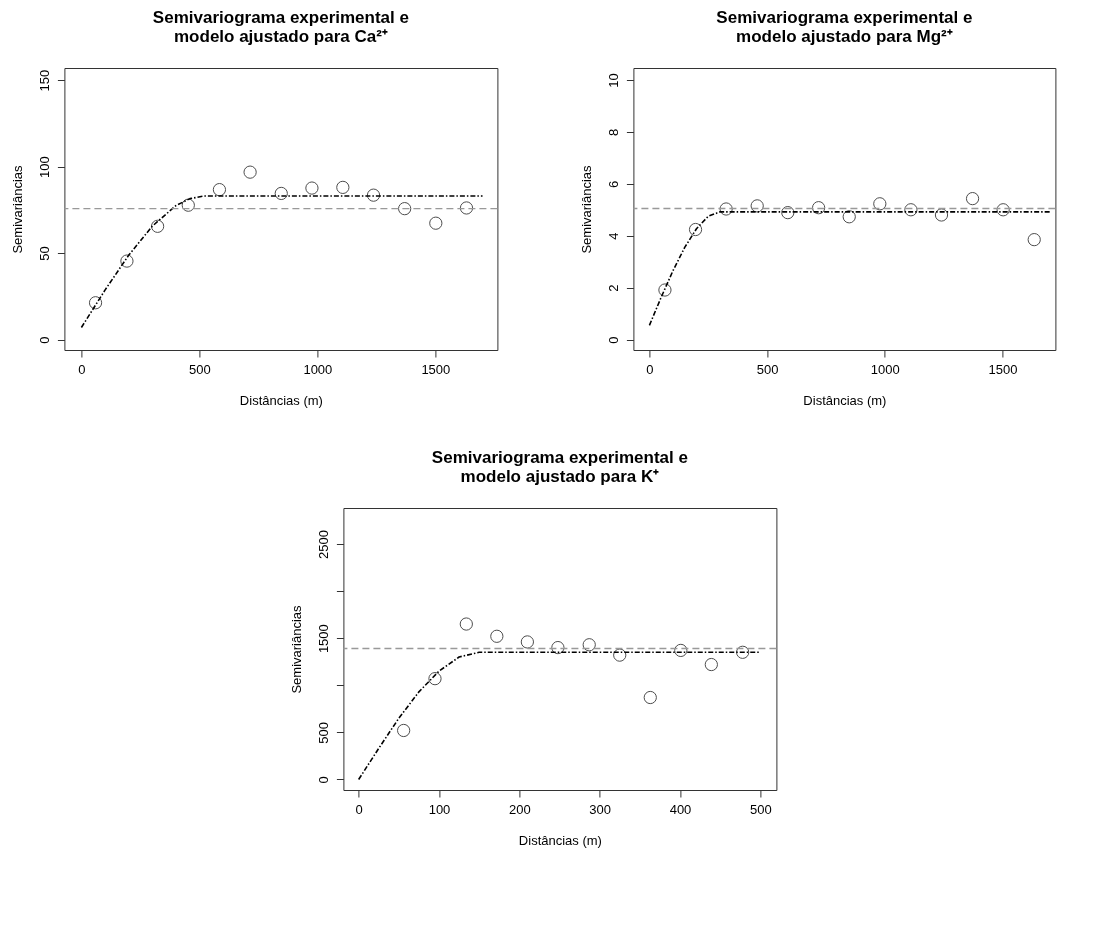 The height and width of the screenshot is (925, 1101). Describe the element at coordinates (323, 544) in the screenshot. I see `y-tick-label: 2500` at that location.